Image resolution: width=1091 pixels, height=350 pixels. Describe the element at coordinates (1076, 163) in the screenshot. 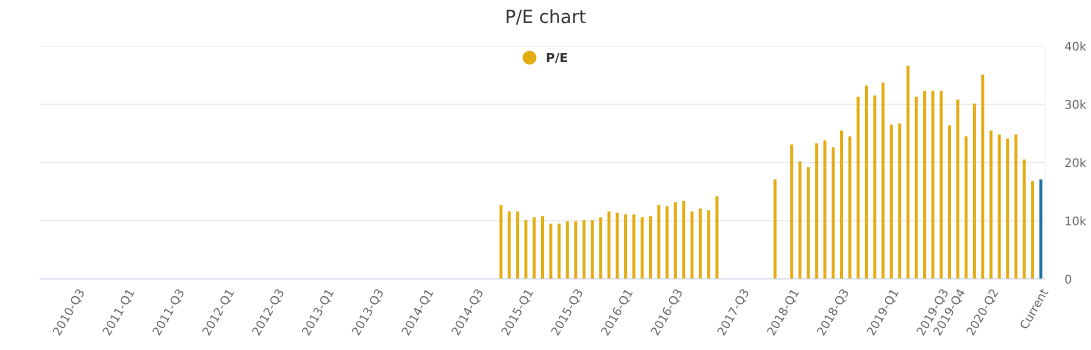

I see `y-tick-label: 20k` at that location.